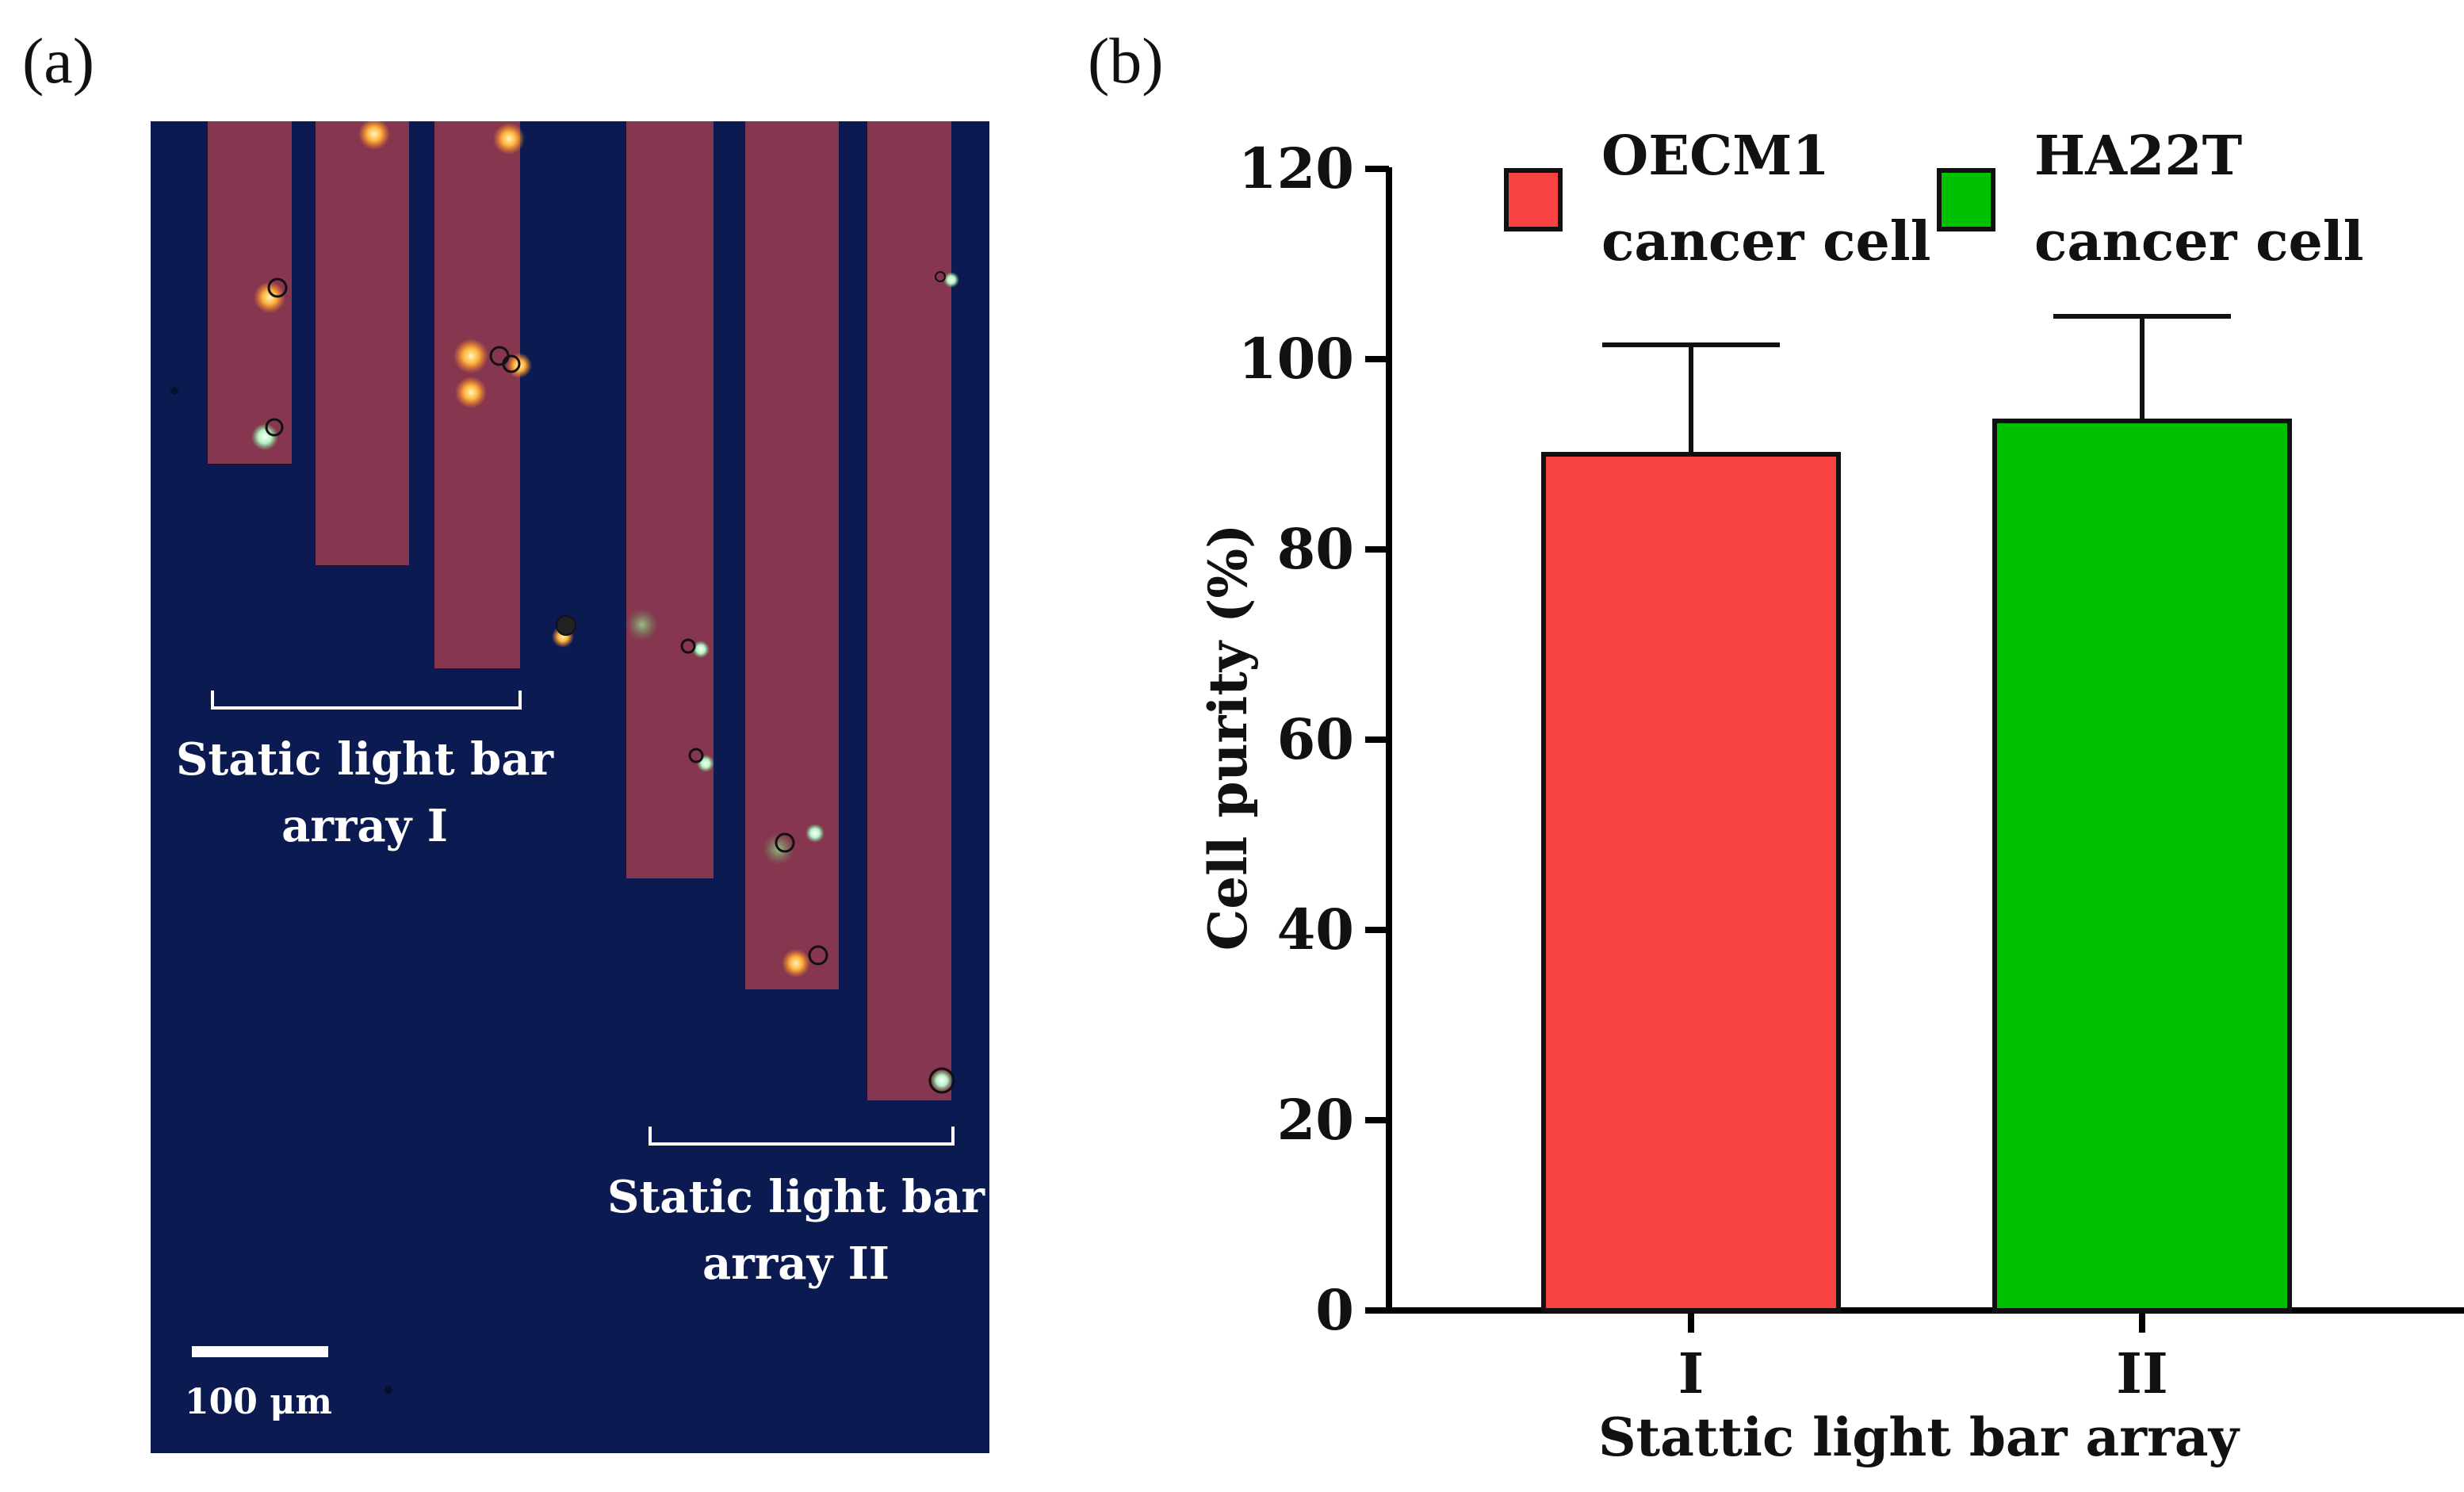  I want to click on y-axis: 0 20 40 60 80 100 120, so click(1315, 740).